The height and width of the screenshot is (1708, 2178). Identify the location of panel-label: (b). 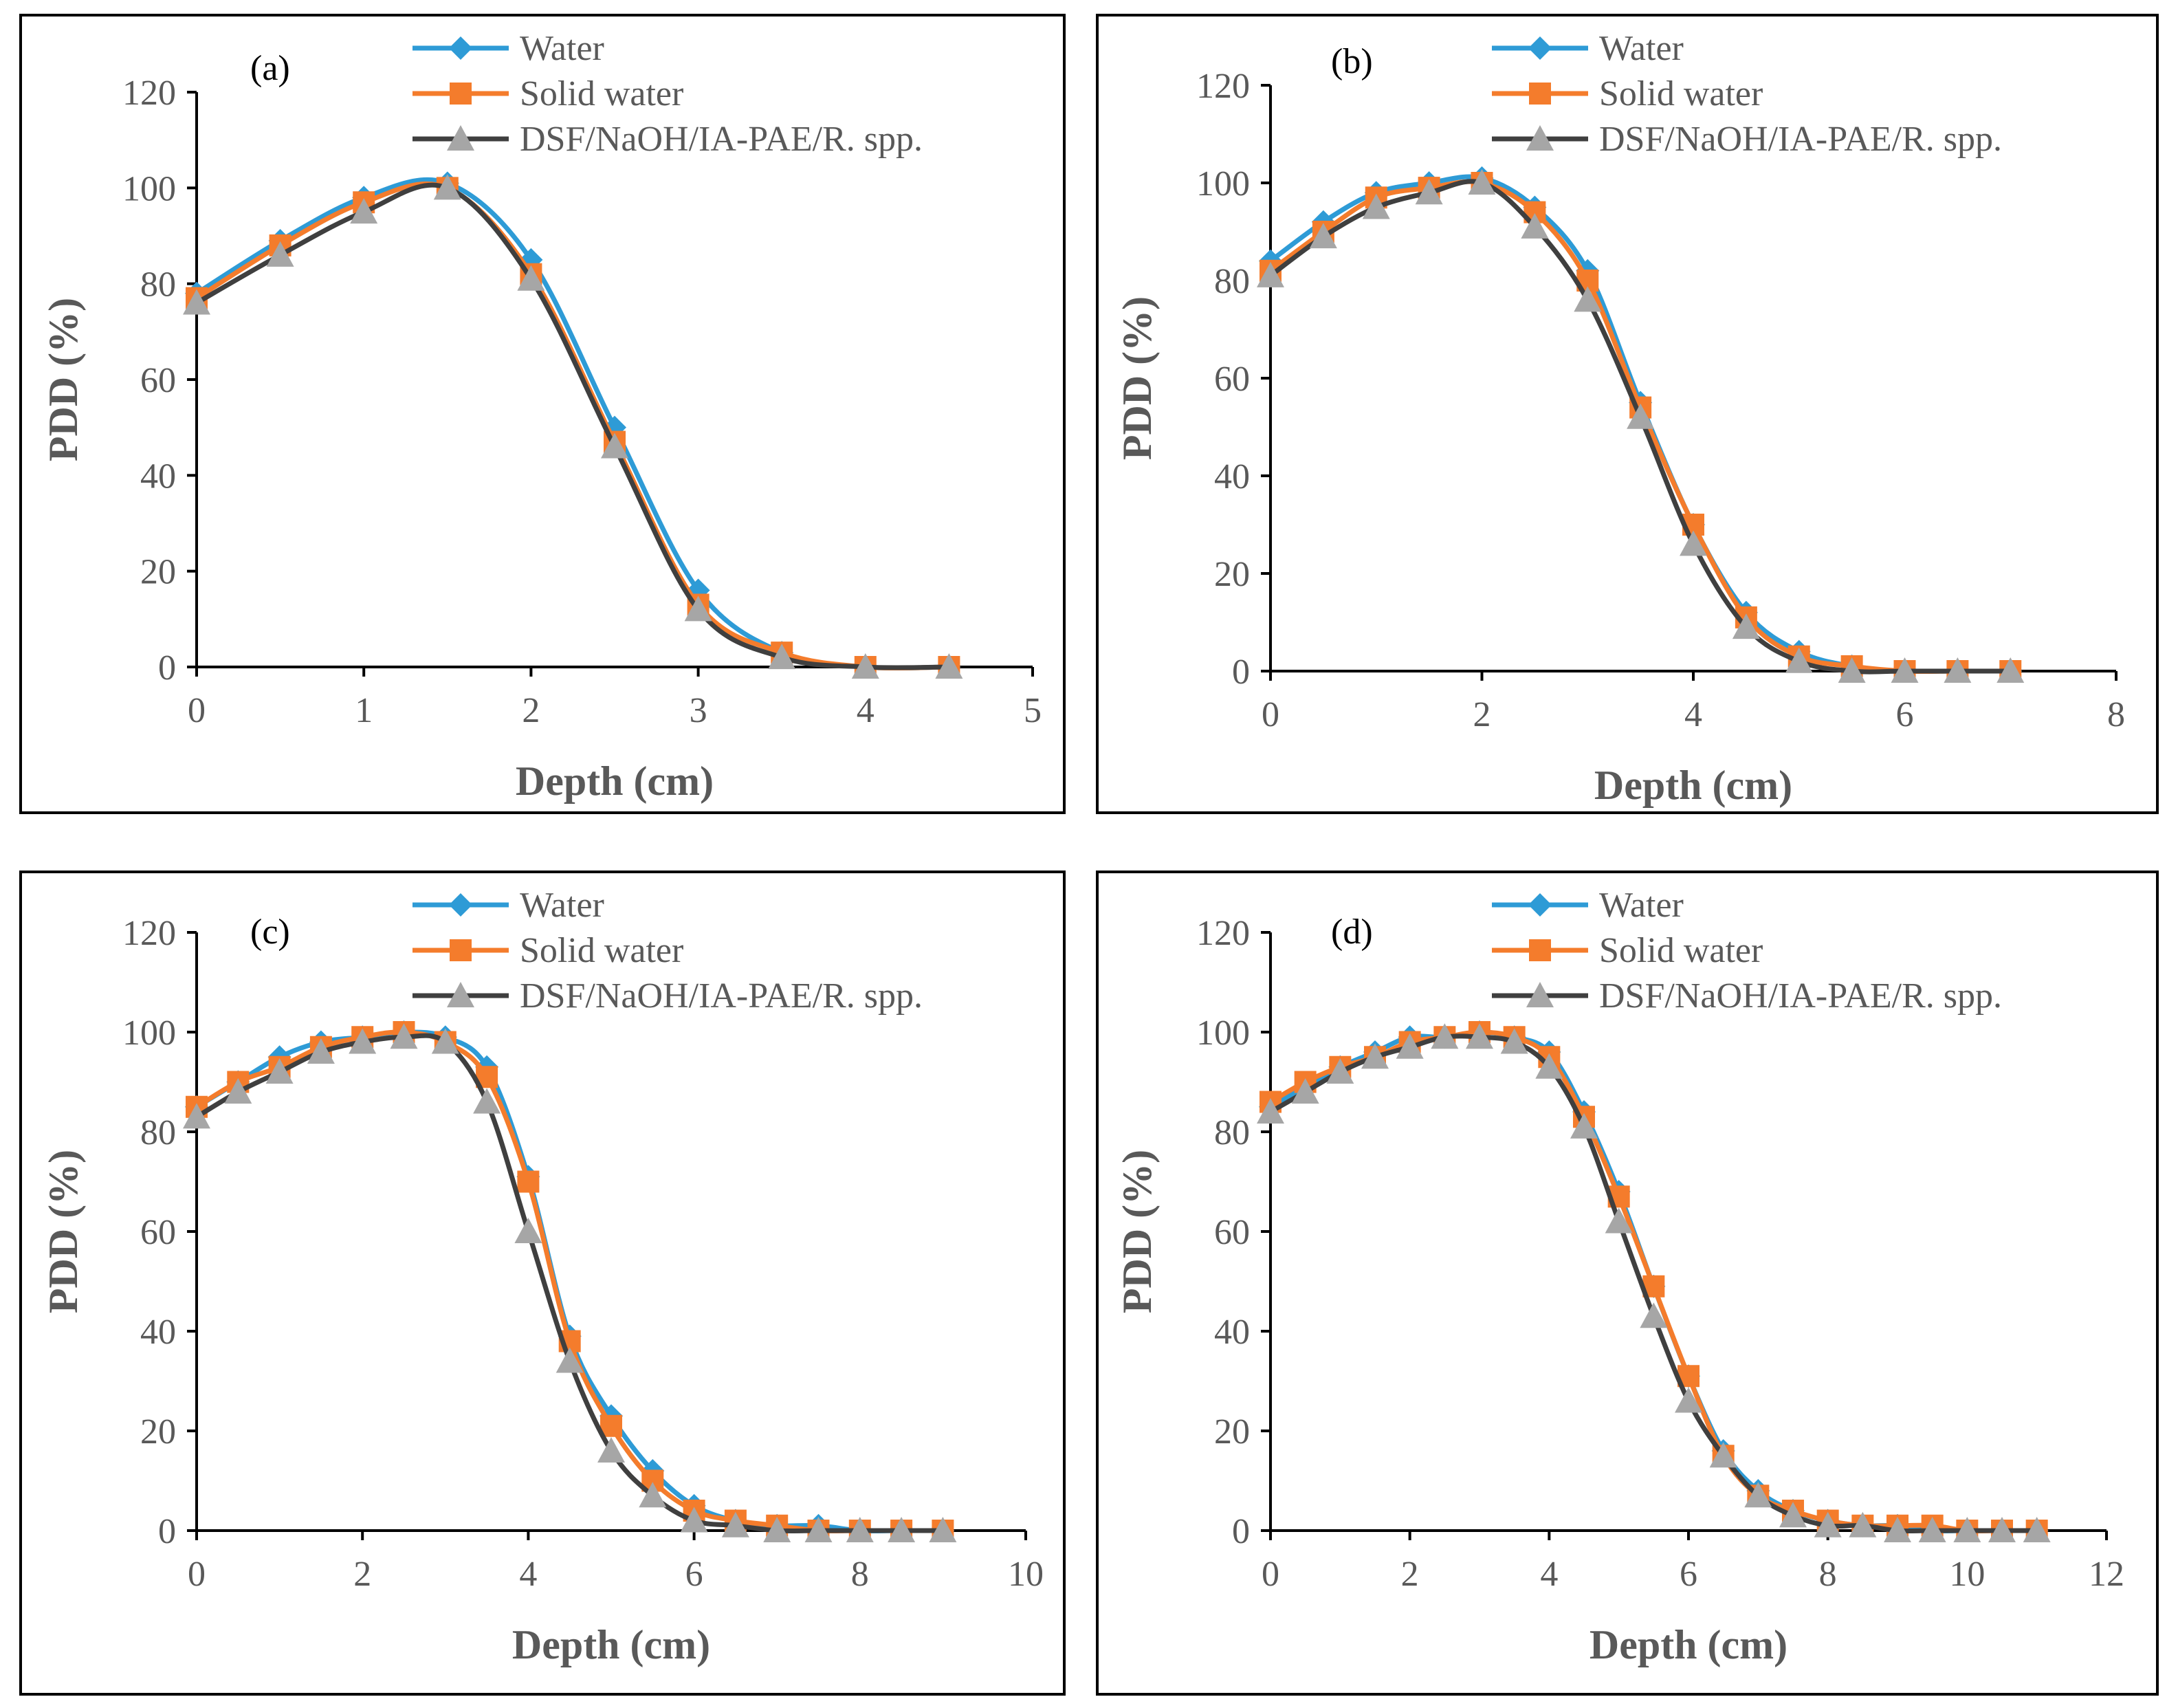
(1352, 61).